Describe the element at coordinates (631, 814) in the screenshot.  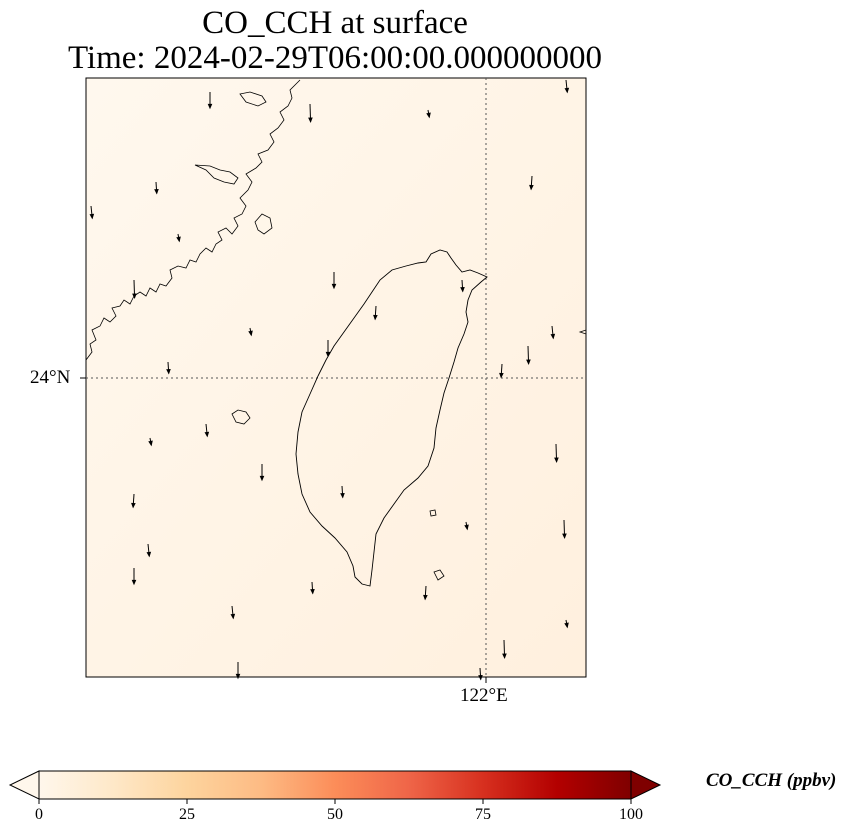
I see `colorbar-tick-label: 100` at that location.